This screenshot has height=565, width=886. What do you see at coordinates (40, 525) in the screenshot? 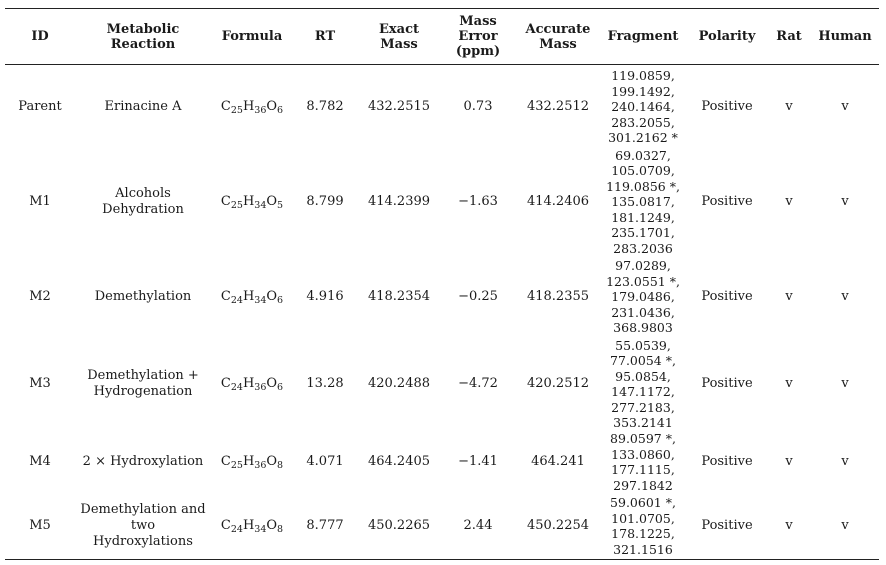
I see `cell-id-text: M5` at bounding box center [40, 525].